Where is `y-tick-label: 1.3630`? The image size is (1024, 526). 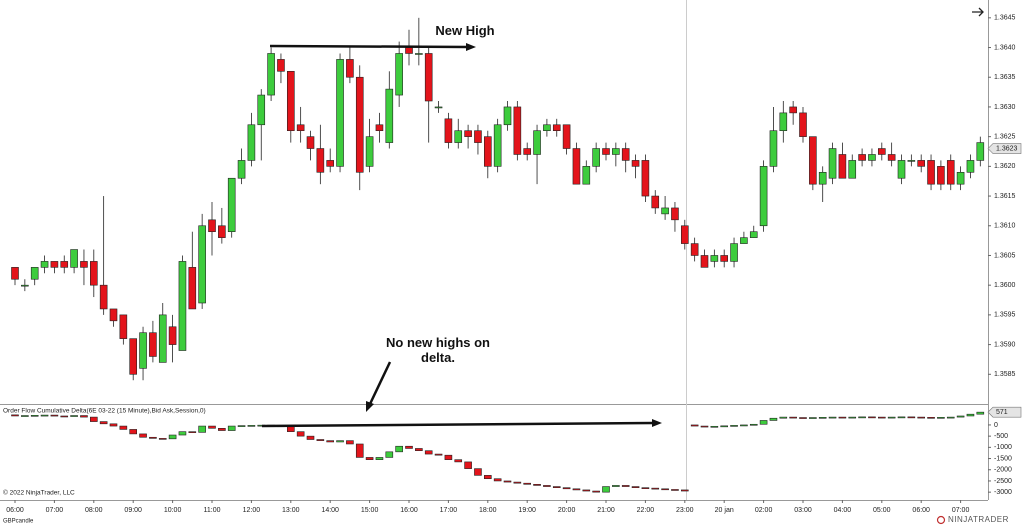
y-tick-label: 1.3630 is located at coordinates (1005, 107).